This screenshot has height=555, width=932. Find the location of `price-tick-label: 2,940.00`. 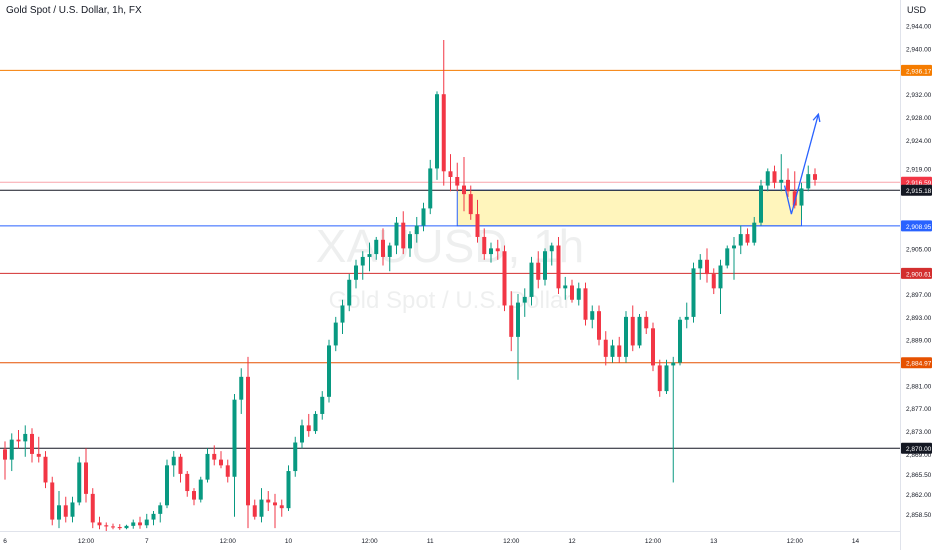

price-tick-label: 2,940.00 is located at coordinates (919, 50).